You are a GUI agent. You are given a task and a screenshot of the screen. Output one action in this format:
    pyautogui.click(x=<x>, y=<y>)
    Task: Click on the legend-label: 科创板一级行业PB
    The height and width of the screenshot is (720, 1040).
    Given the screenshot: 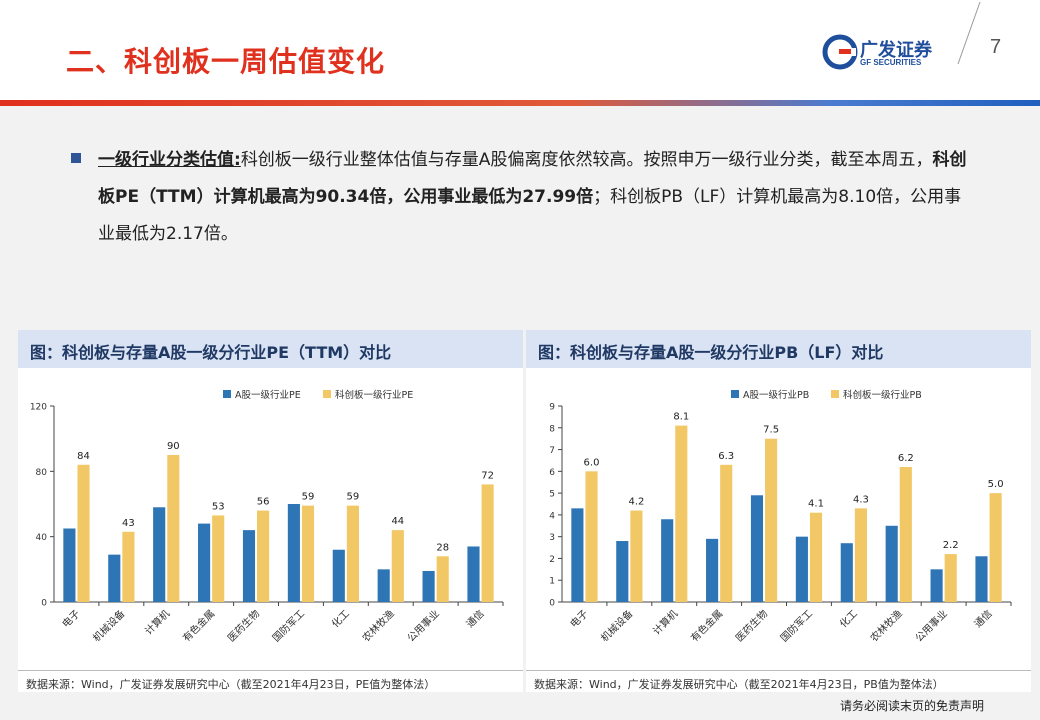 What is the action you would take?
    pyautogui.click(x=882, y=395)
    